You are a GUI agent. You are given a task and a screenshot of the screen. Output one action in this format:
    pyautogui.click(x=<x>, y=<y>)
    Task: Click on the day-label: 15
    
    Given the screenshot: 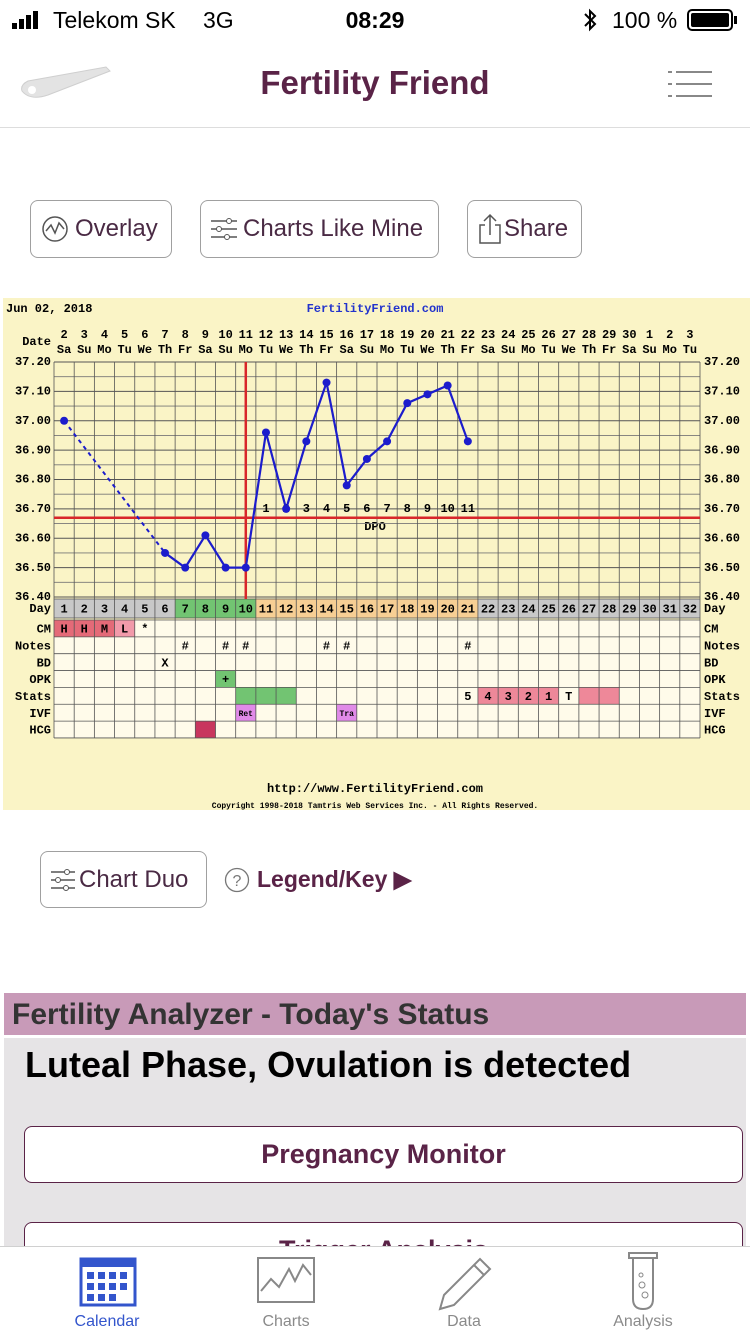 What is the action you would take?
    pyautogui.click(x=347, y=610)
    